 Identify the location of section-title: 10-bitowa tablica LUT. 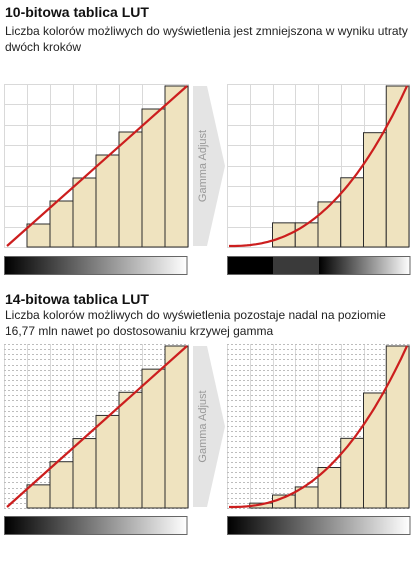
(77, 12).